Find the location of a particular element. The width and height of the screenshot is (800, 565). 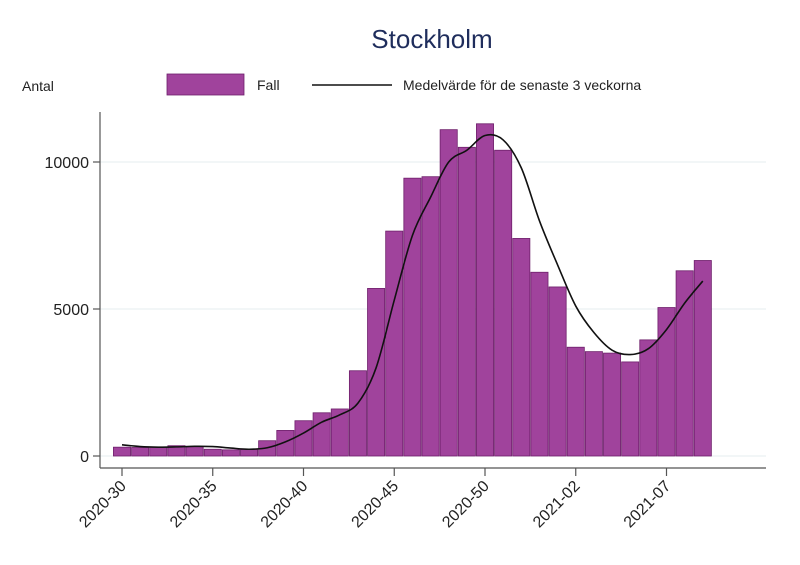

y-tick-label: 10000 is located at coordinates (67, 163).